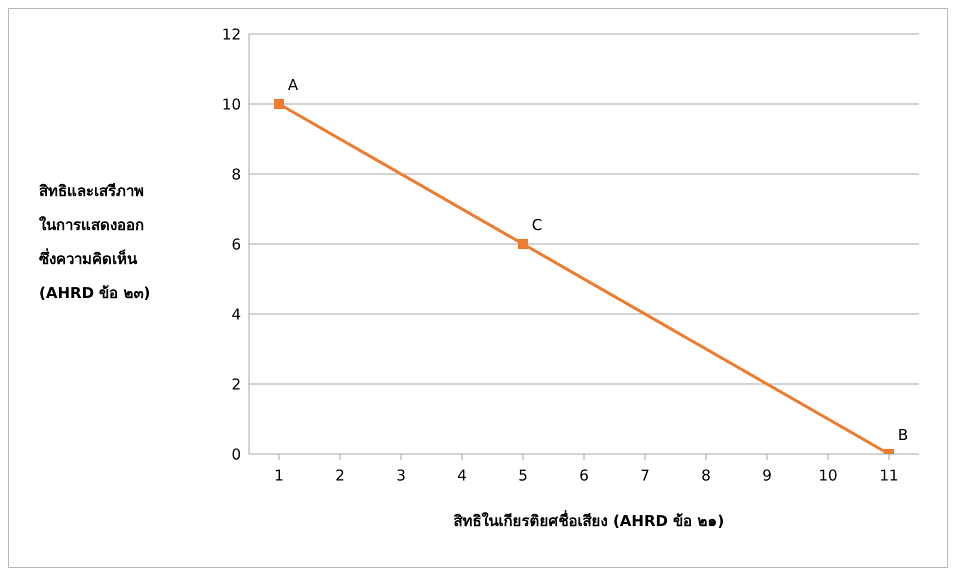  Describe the element at coordinates (401, 475) in the screenshot. I see `x-tick-label: 3` at that location.